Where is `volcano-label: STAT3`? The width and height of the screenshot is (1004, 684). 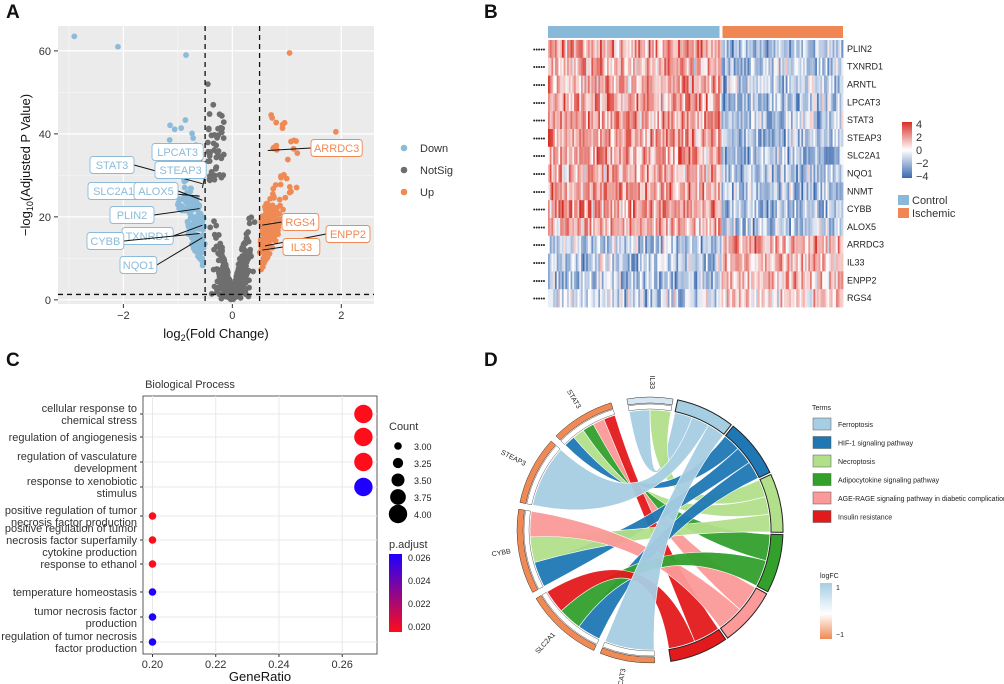 volcano-label: STAT3 is located at coordinates (112, 166).